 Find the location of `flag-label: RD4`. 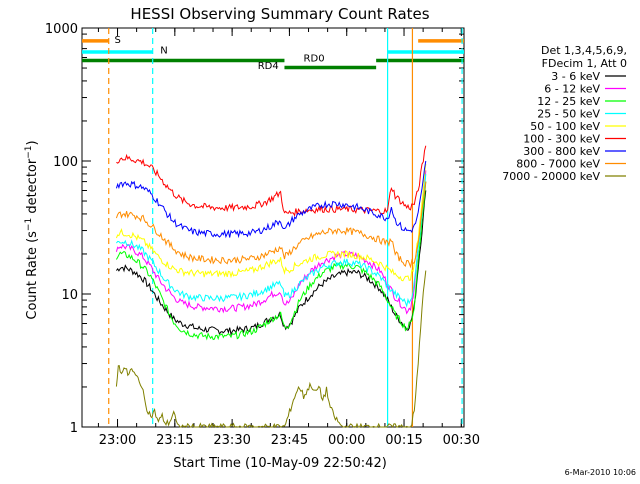

flag-label: RD4 is located at coordinates (268, 66).